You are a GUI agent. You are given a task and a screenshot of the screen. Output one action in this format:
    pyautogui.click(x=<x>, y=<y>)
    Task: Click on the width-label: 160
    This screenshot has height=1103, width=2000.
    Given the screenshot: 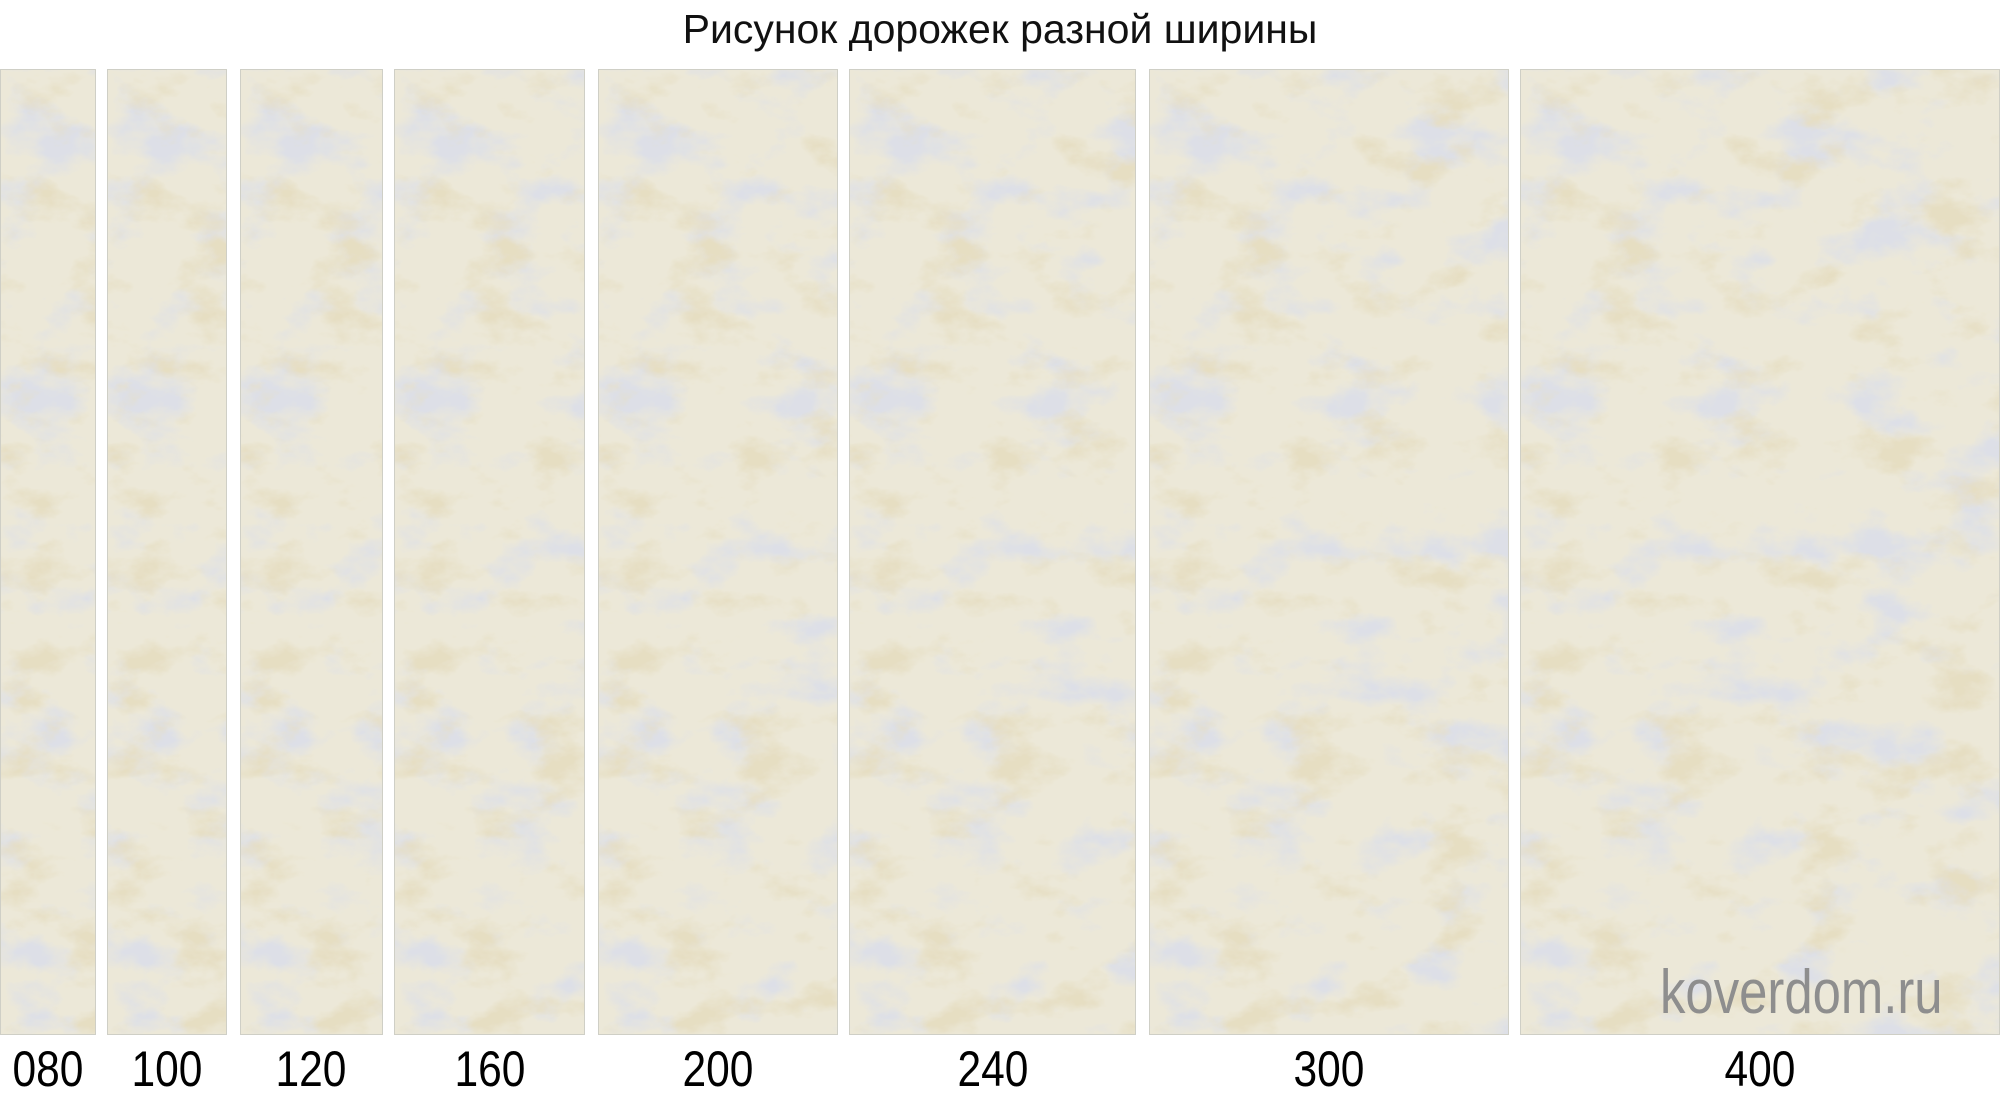 What is the action you would take?
    pyautogui.click(x=490, y=1069)
    